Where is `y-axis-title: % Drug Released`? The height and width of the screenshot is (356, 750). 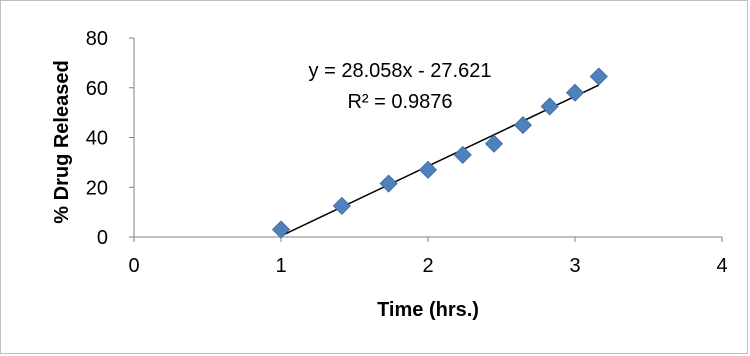
y-axis-title: % Drug Released is located at coordinates (62, 141).